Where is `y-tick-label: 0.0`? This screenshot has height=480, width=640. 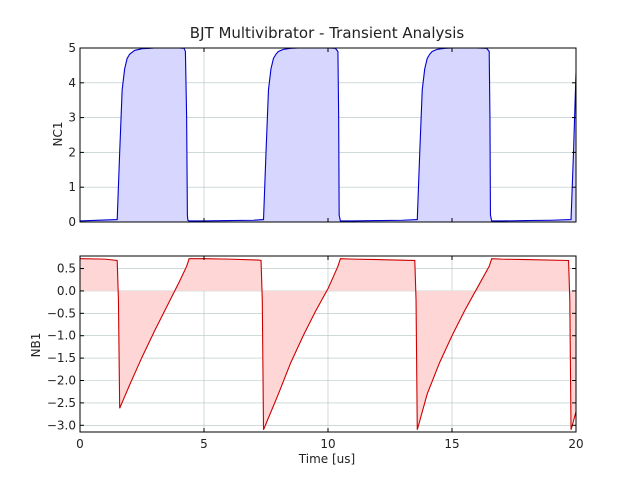 y-tick-label: 0.0 is located at coordinates (66, 291).